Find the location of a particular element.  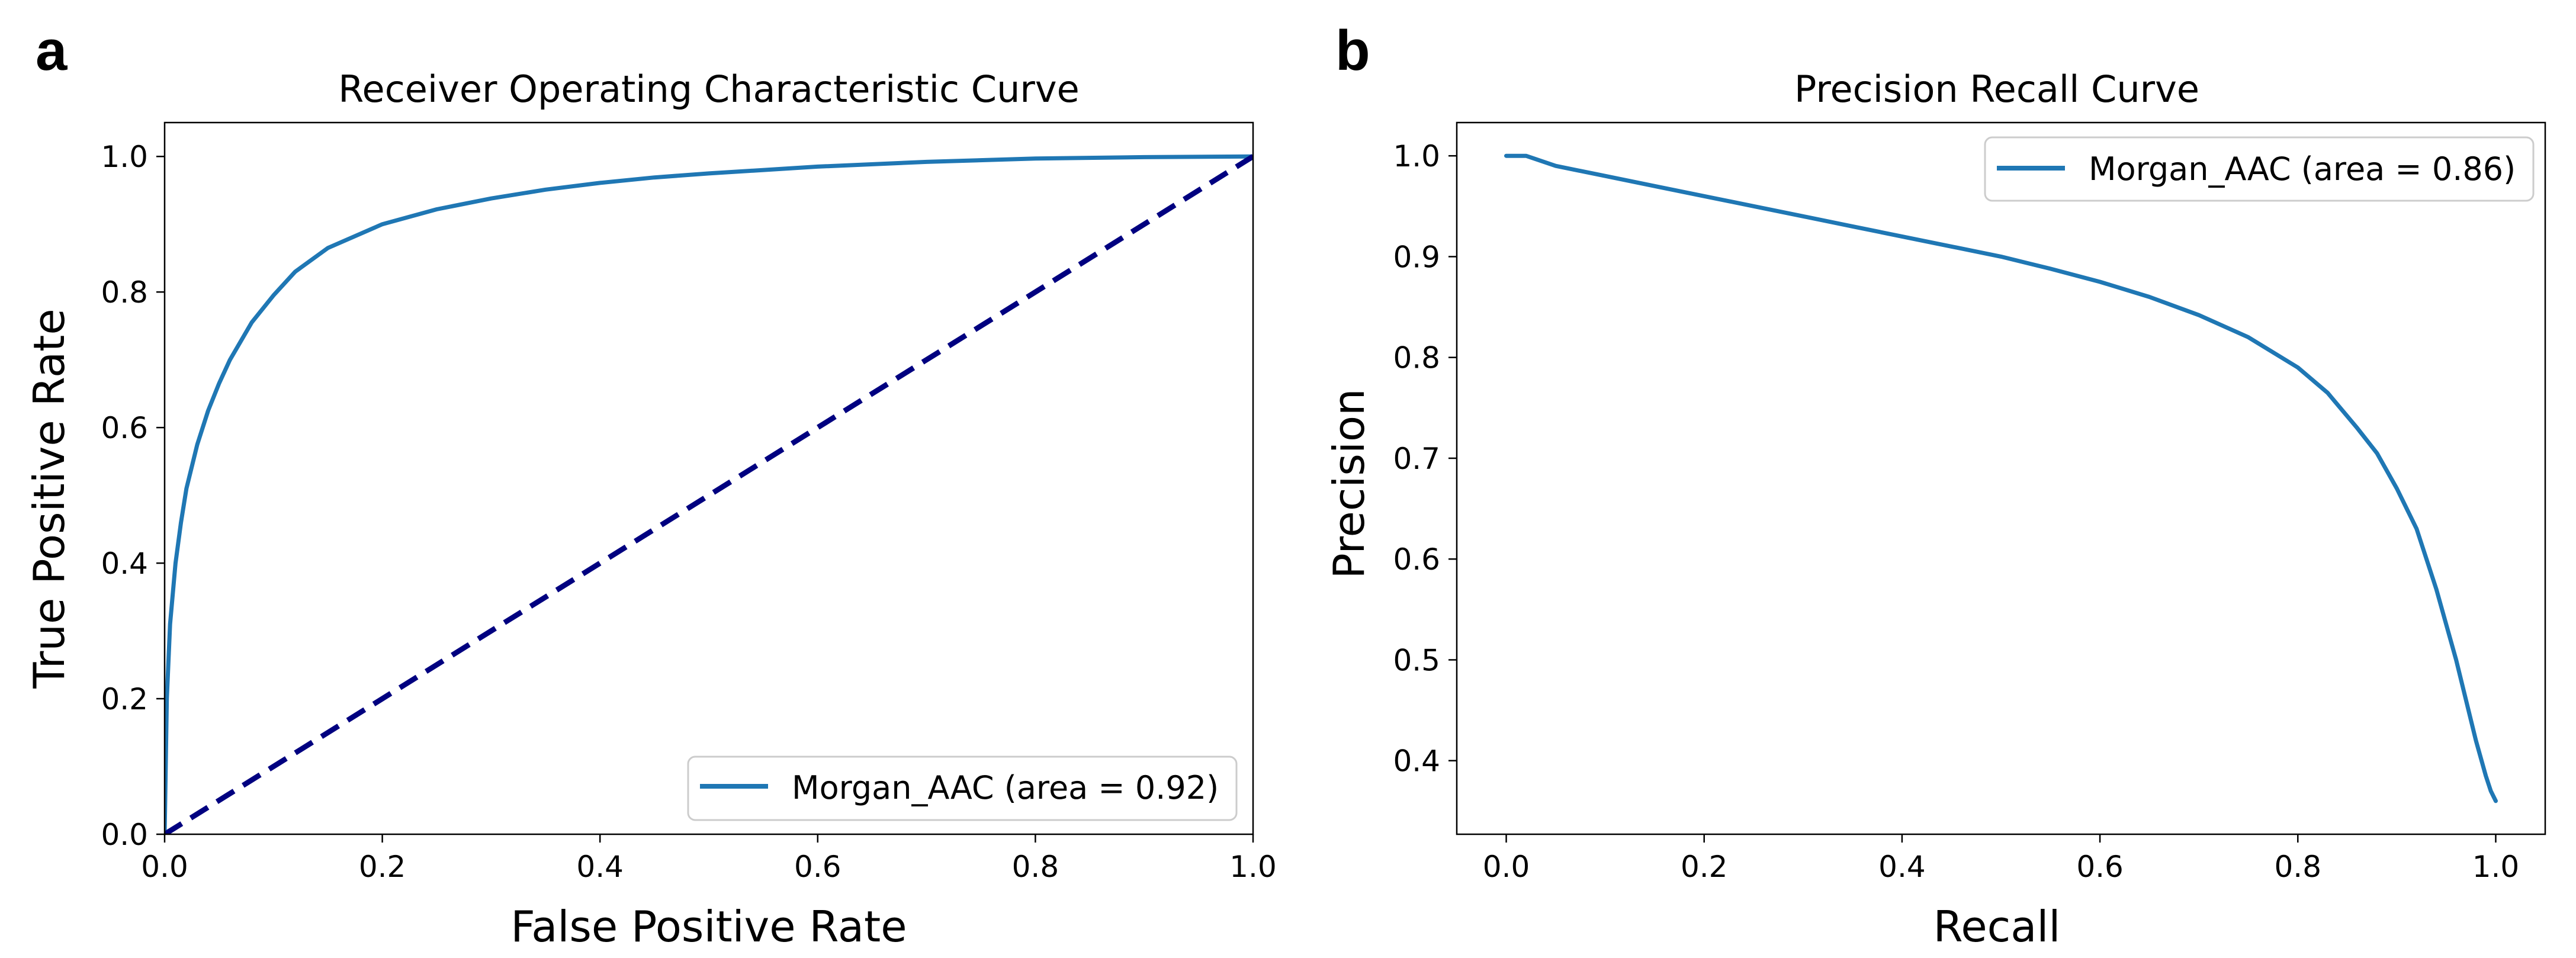

pr-legend: Morgan_AAC (area = 0.86) is located at coordinates (2259, 169).